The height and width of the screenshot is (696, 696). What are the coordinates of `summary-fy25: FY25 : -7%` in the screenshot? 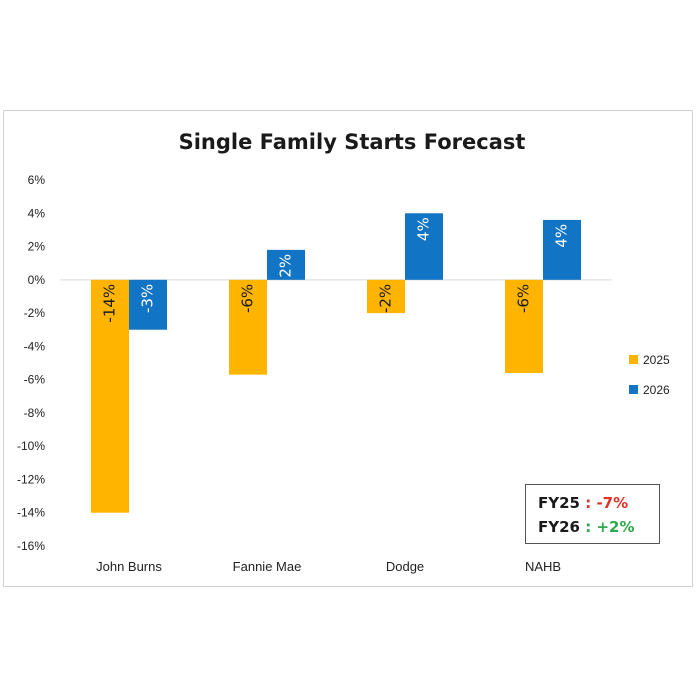 It's located at (598, 503).